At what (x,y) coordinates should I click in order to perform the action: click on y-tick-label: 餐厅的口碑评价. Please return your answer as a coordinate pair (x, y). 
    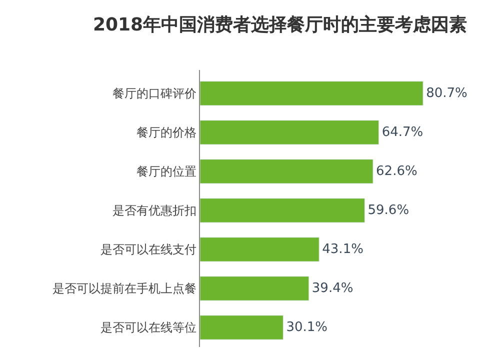
    Looking at the image, I should click on (154, 93).